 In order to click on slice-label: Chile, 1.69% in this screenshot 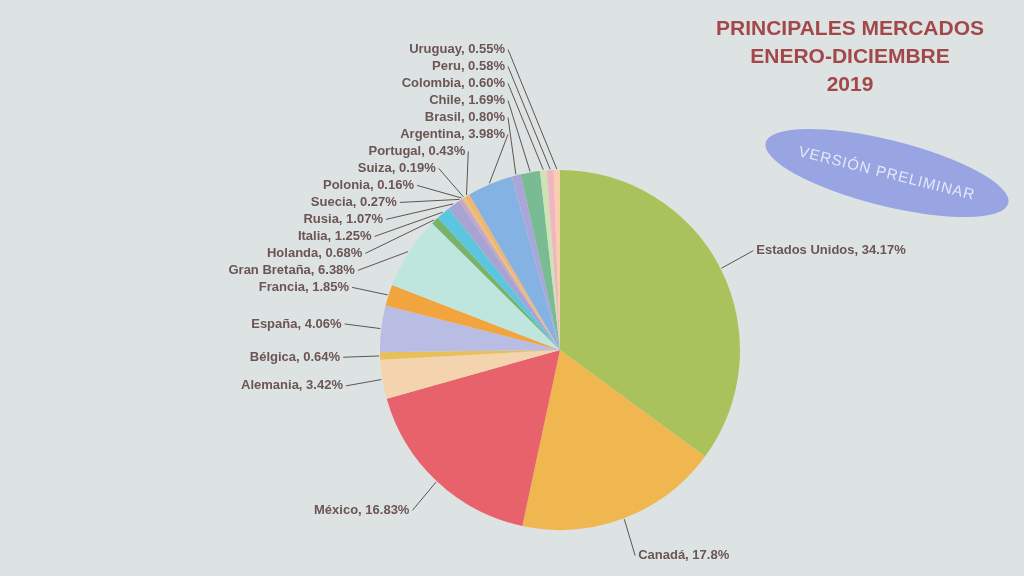, I will do `click(467, 100)`.